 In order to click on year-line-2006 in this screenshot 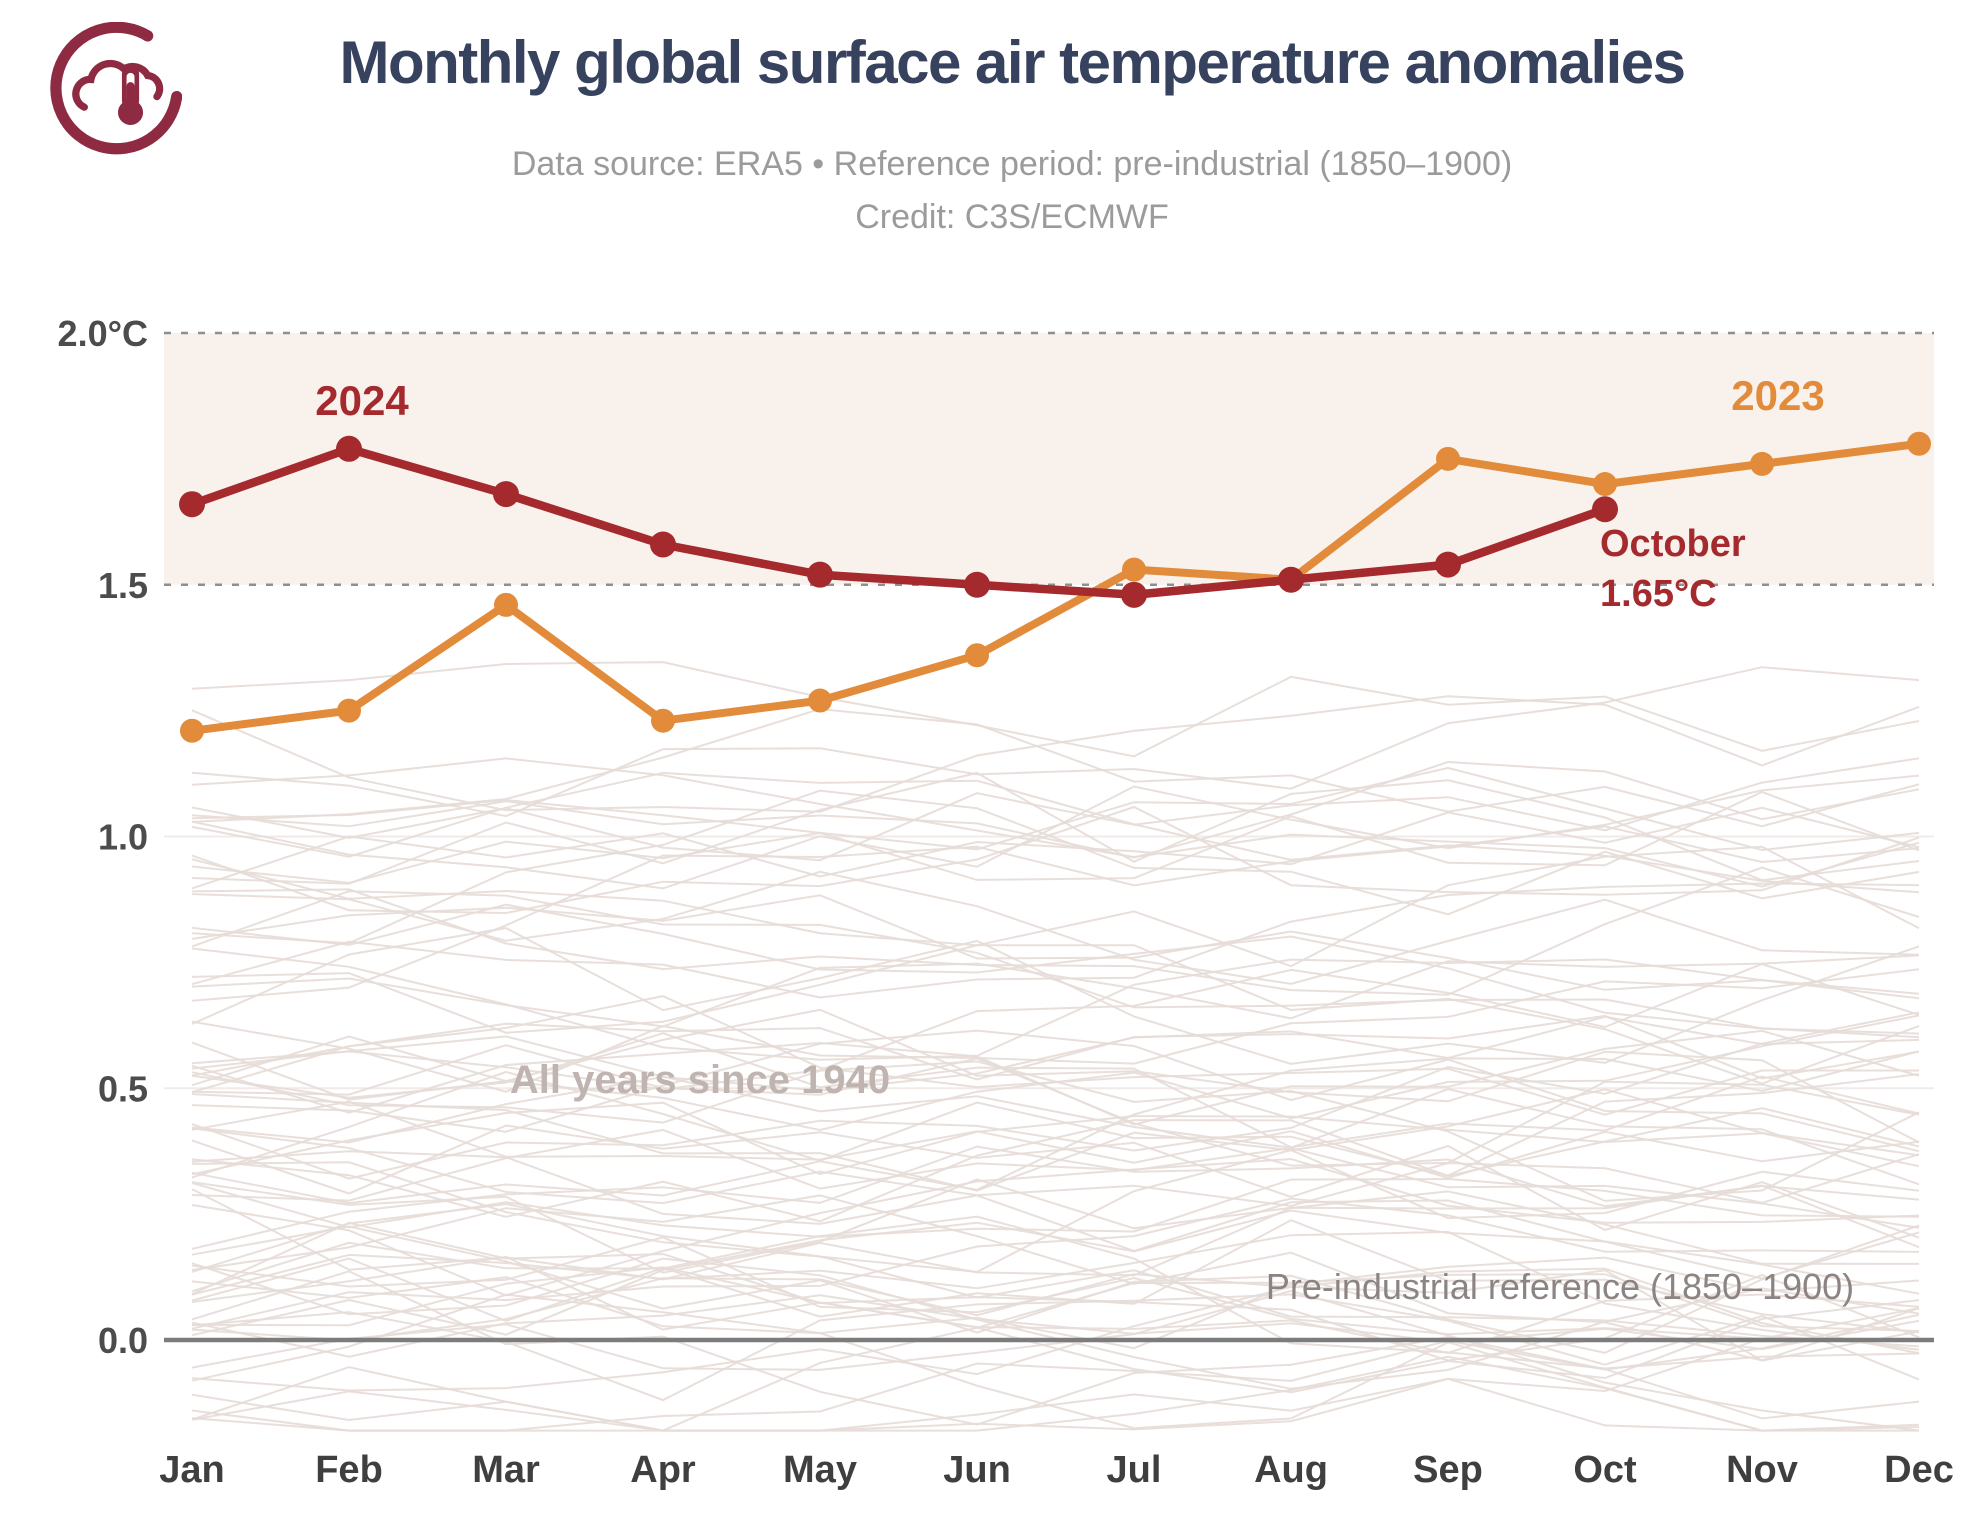, I will do `click(1055, 860)`.